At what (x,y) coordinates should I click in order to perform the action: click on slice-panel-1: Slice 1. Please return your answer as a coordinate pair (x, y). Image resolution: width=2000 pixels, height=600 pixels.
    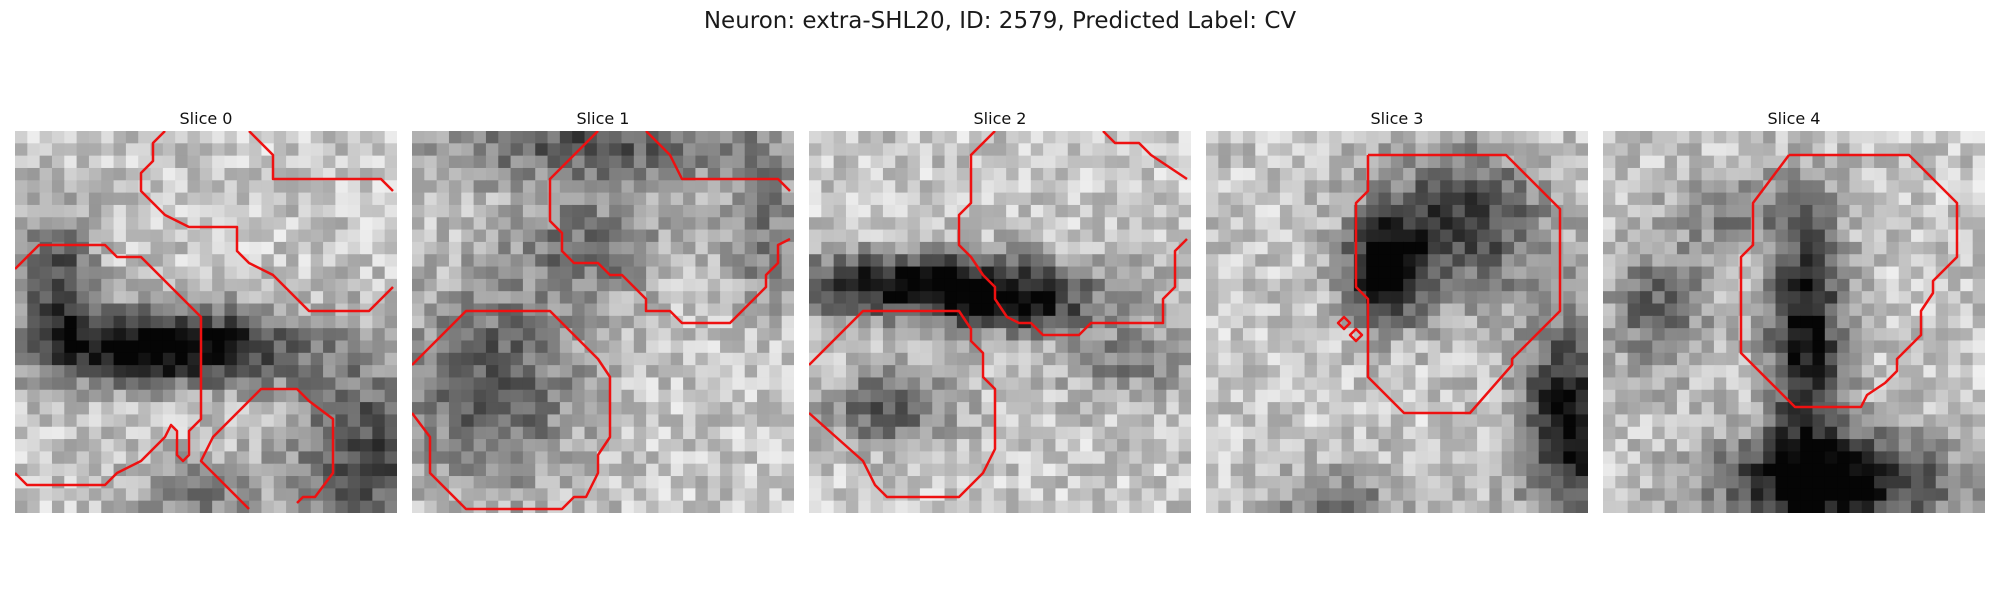
    Looking at the image, I should click on (603, 310).